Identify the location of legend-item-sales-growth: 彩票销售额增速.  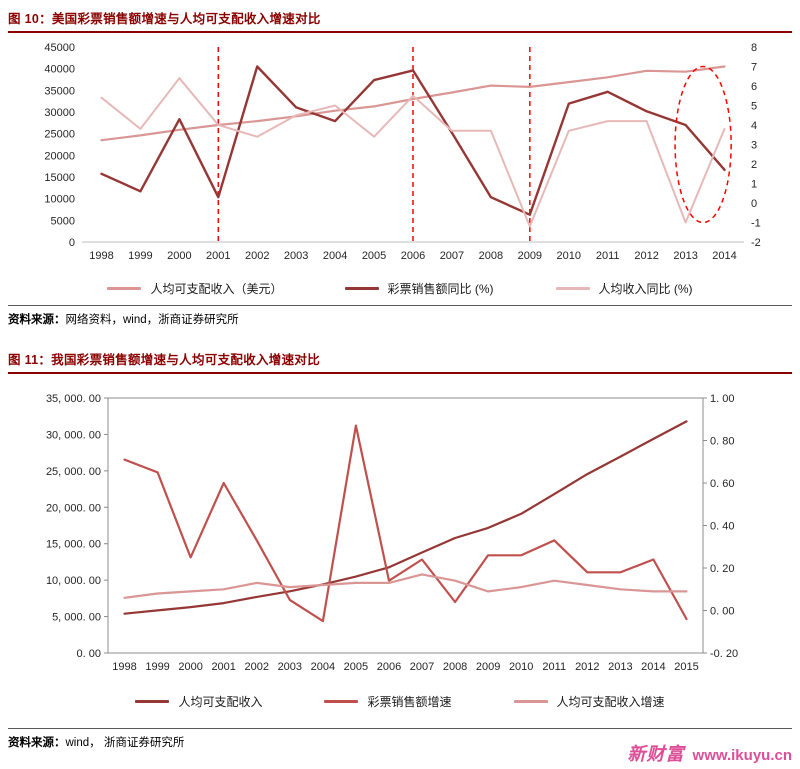
(388, 701).